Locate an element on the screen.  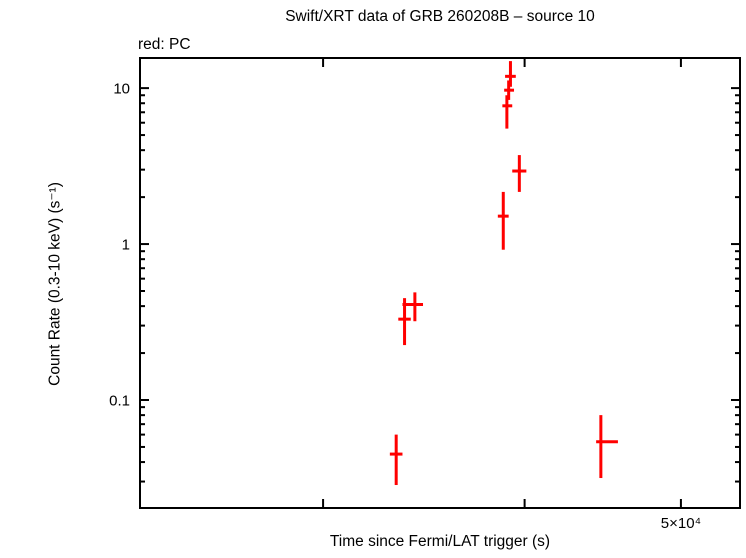
y-tick-label: 1 is located at coordinates (126, 244).